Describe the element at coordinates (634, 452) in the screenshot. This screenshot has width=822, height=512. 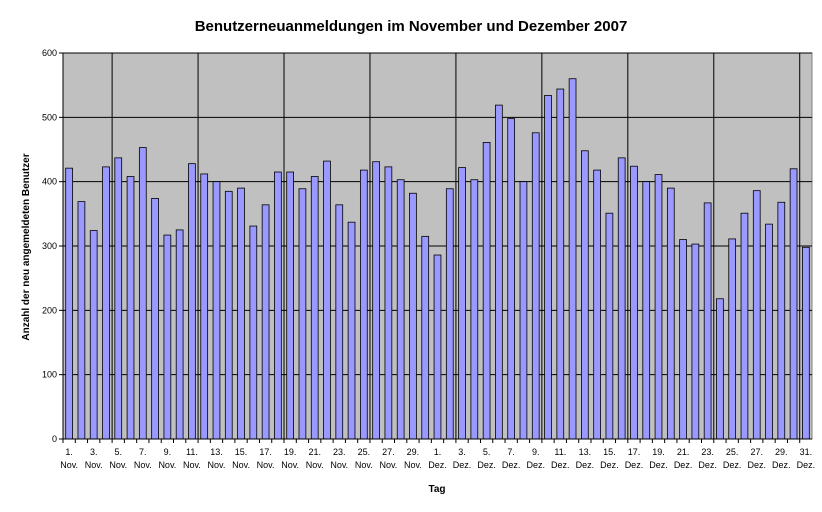
I see `x-tick-label: 17.` at that location.